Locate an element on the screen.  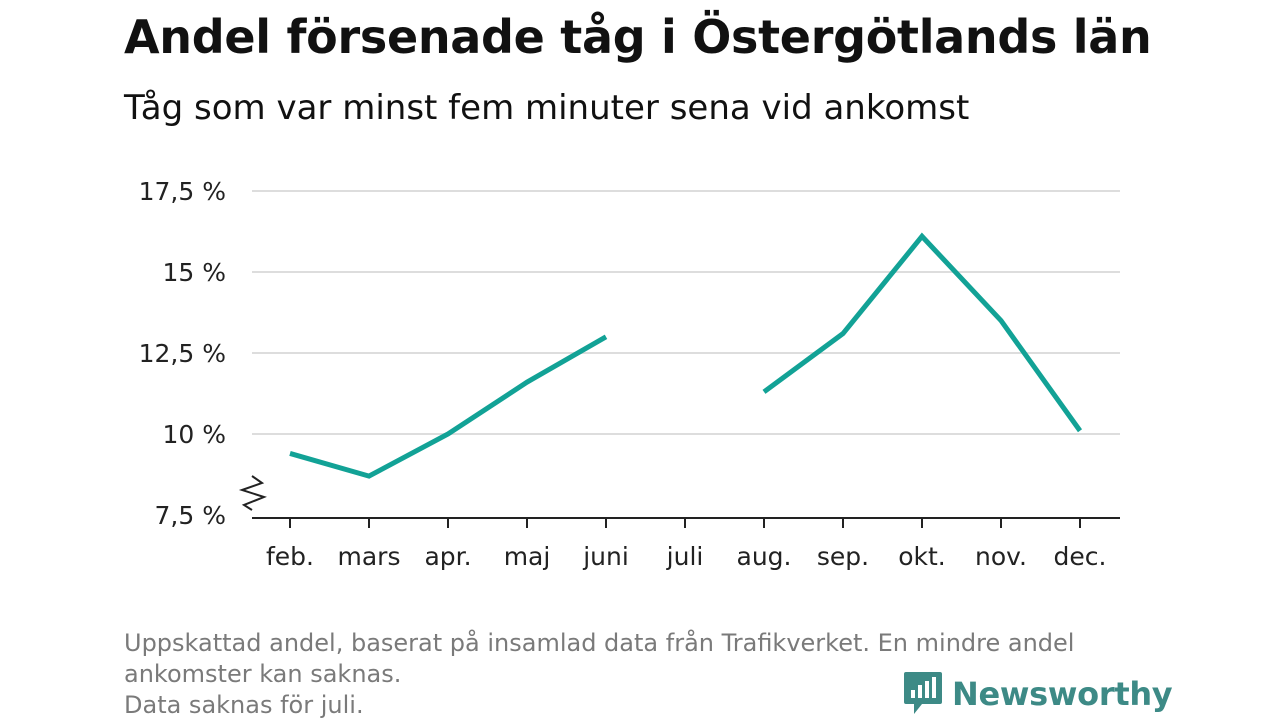
x-tick-label: maj is located at coordinates (527, 556).